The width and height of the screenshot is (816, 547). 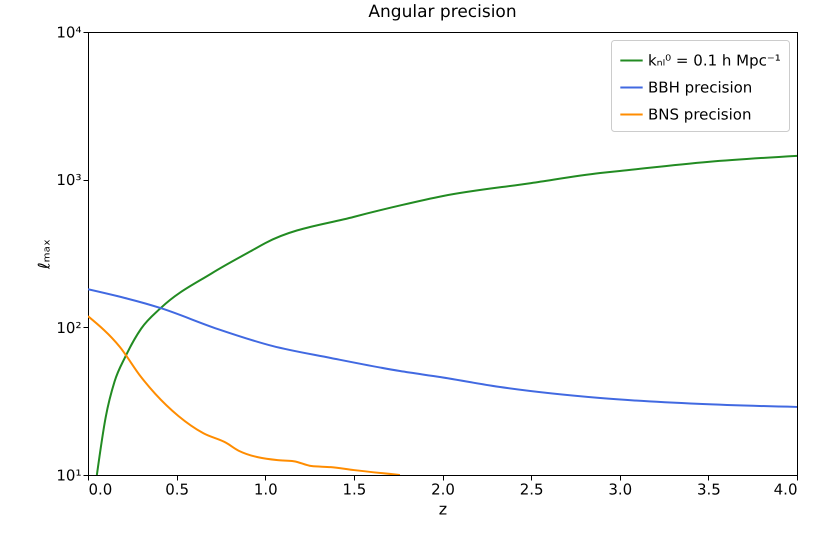 What do you see at coordinates (244, 395) in the screenshot?
I see `line-series` at bounding box center [244, 395].